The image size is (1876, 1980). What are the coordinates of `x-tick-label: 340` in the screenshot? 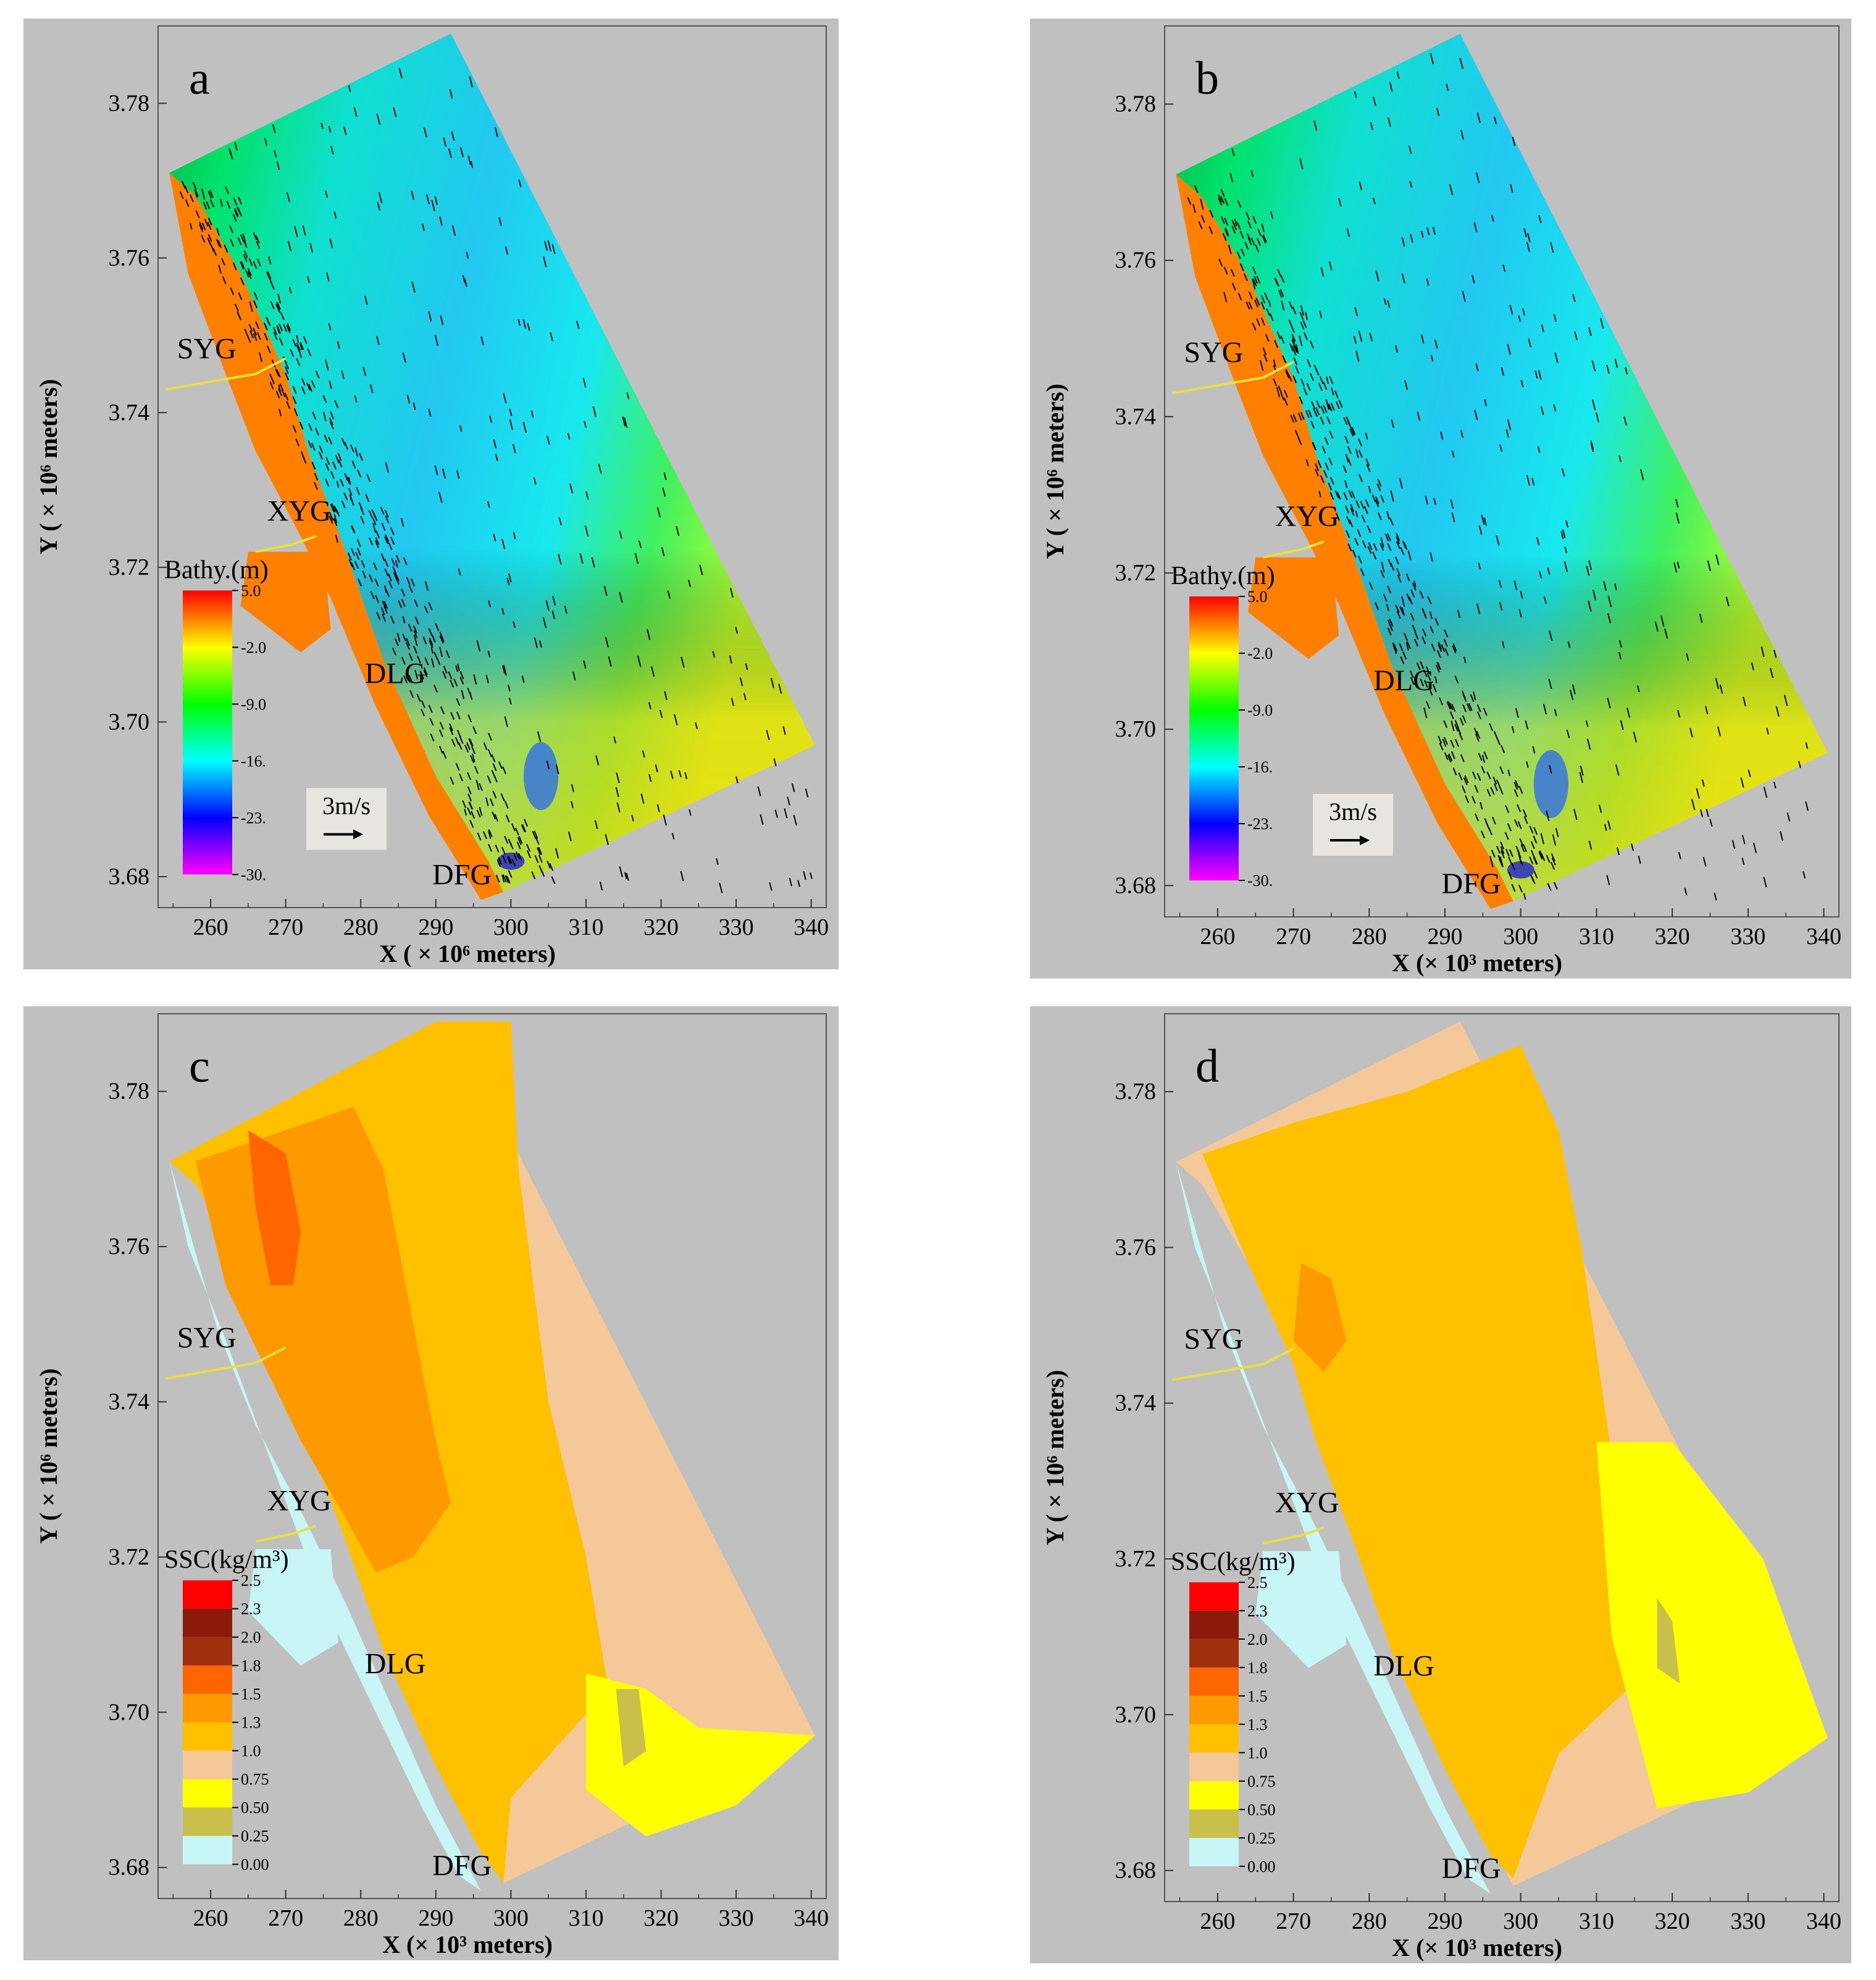 It's located at (1823, 937).